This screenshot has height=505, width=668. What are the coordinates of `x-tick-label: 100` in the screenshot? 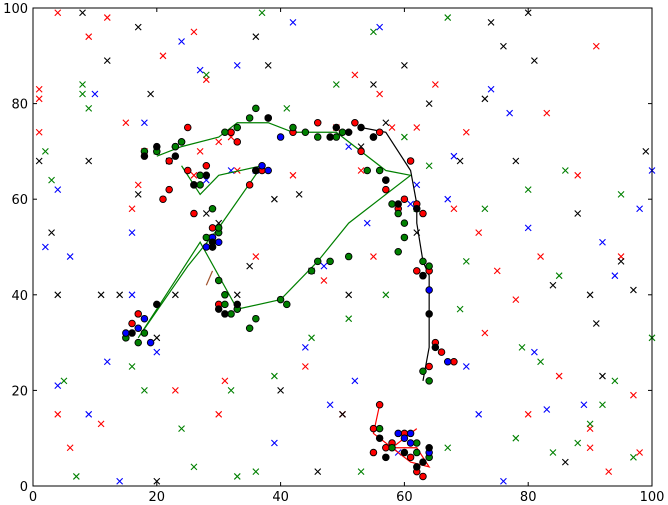 It's located at (652, 497).